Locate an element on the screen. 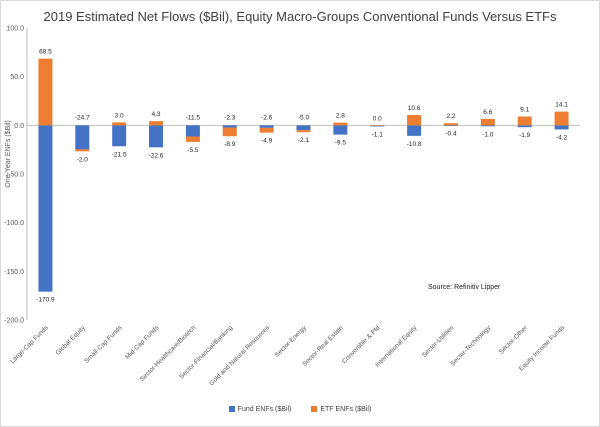  legend-swatch-etf is located at coordinates (314, 409).